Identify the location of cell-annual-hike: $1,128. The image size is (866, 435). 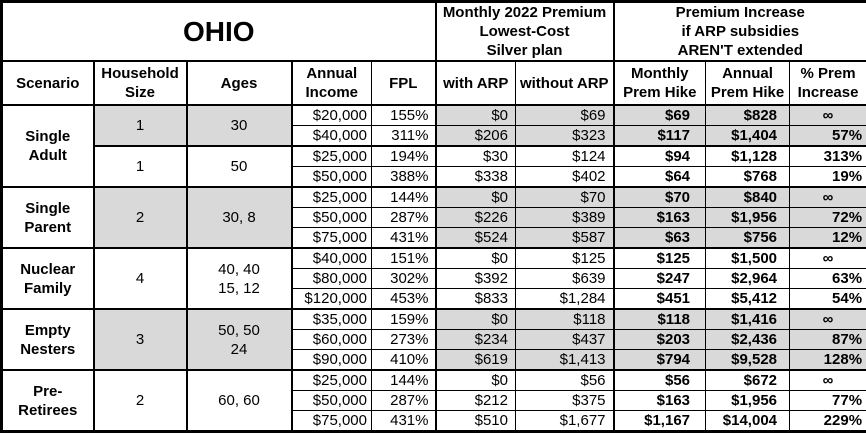
(748, 156).